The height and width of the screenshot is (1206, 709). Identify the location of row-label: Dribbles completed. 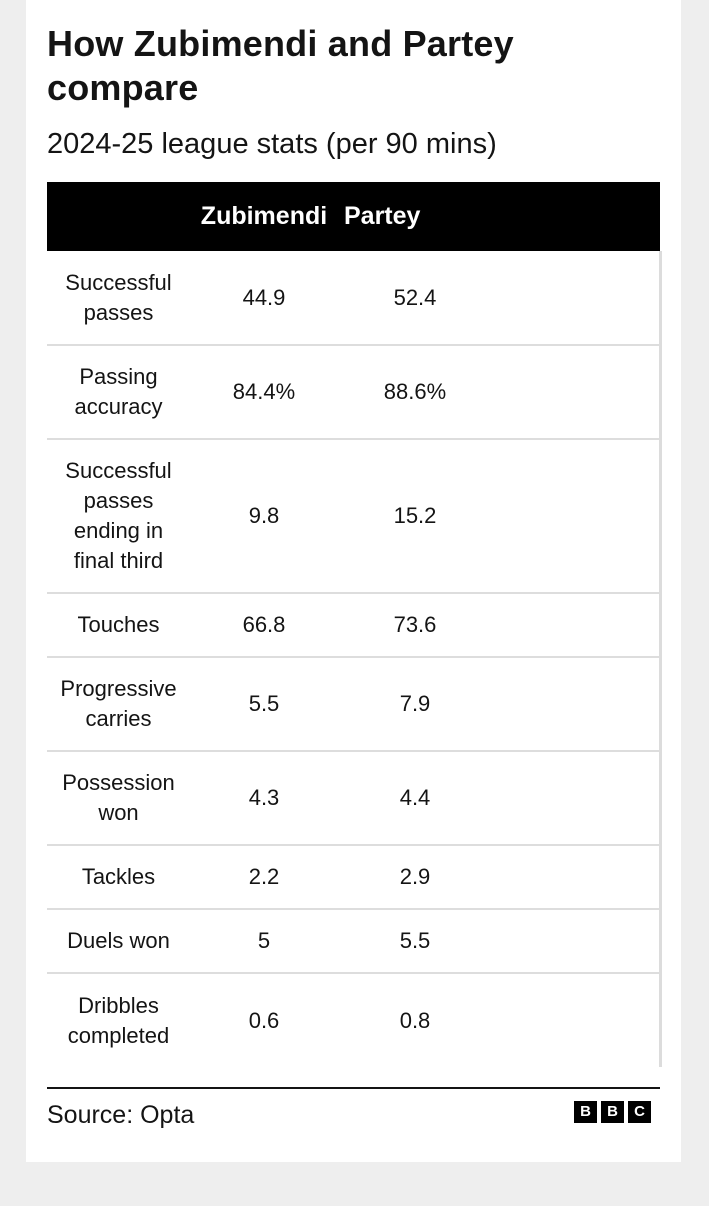
(118, 1020).